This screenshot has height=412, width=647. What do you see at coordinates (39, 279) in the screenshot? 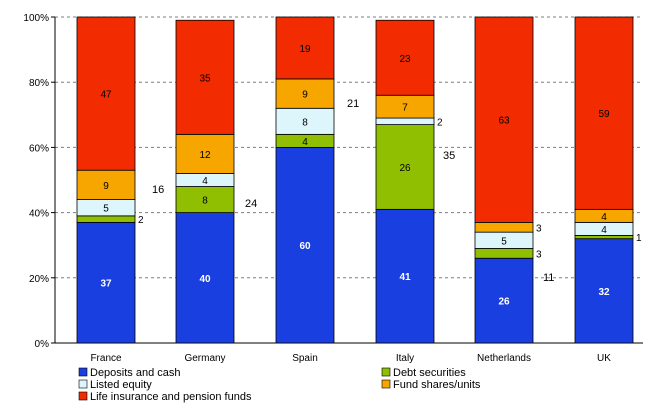
I see `y-tick-label: 20%` at bounding box center [39, 279].